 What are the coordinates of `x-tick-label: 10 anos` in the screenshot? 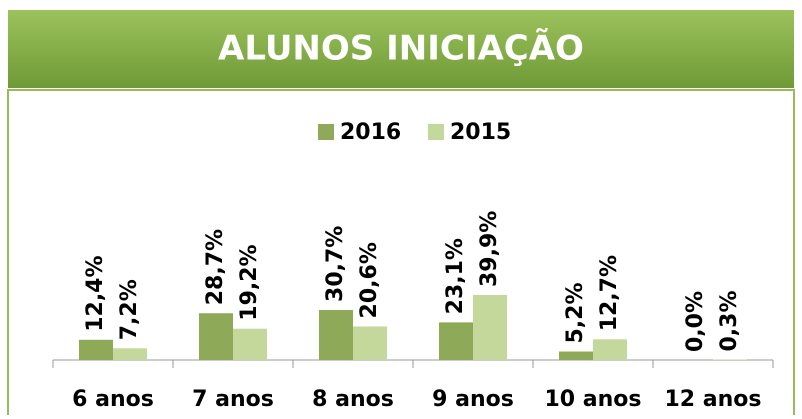 It's located at (593, 399).